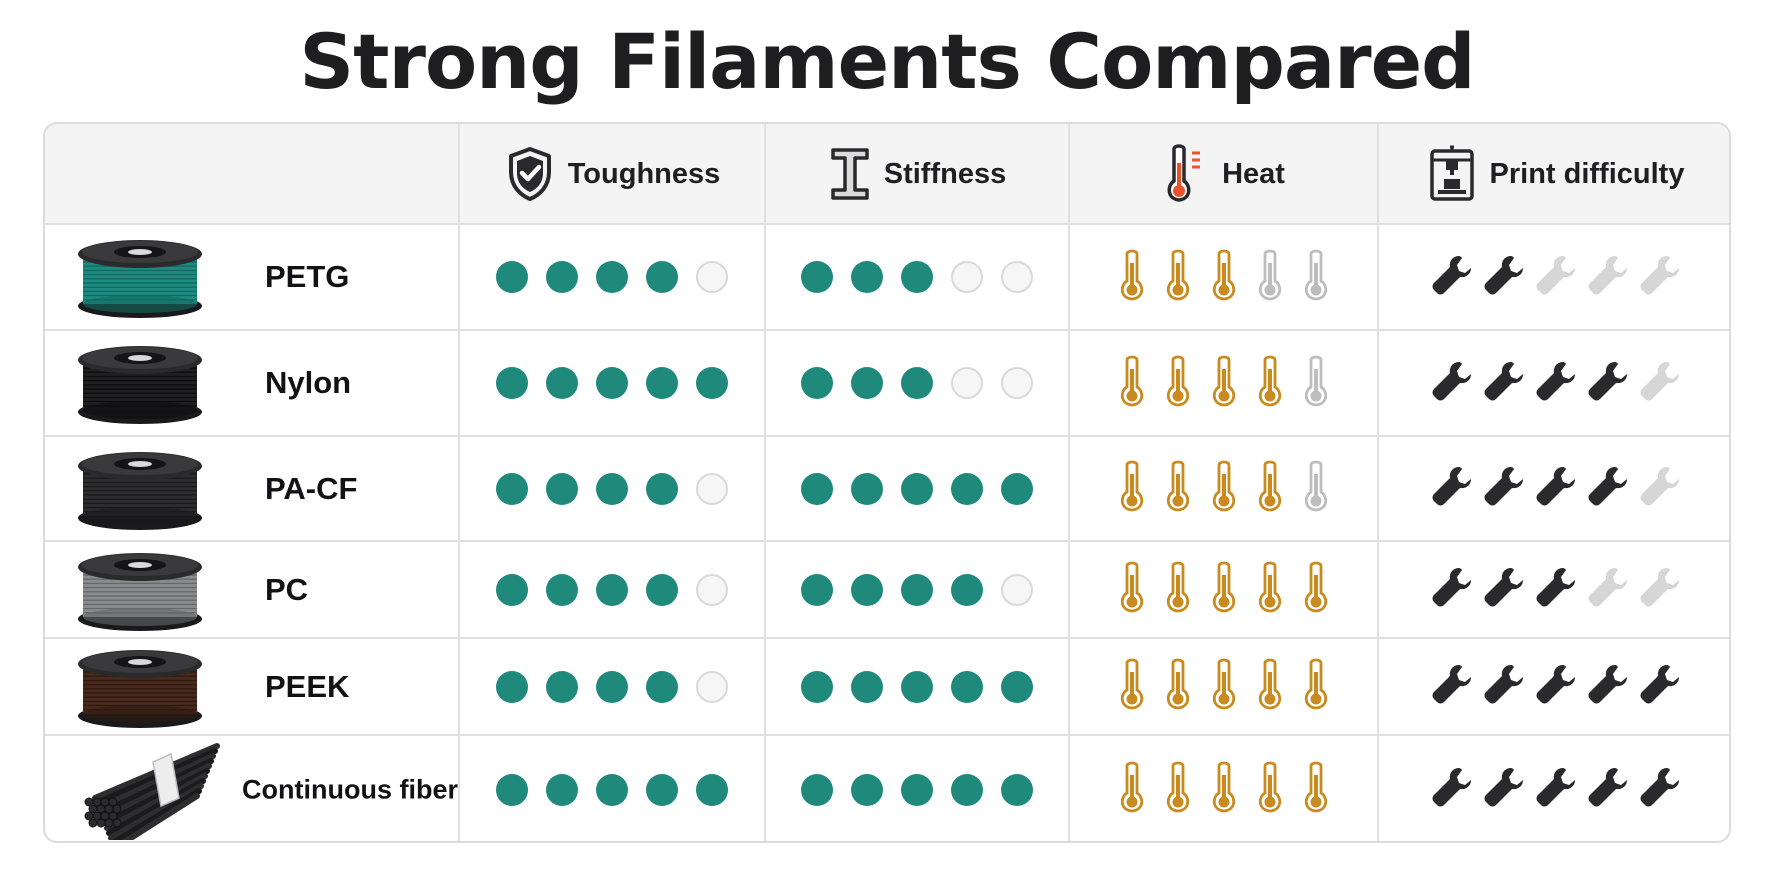 The height and width of the screenshot is (887, 1774). I want to click on header-label-print-difficulty: Print difficulty, so click(1587, 173).